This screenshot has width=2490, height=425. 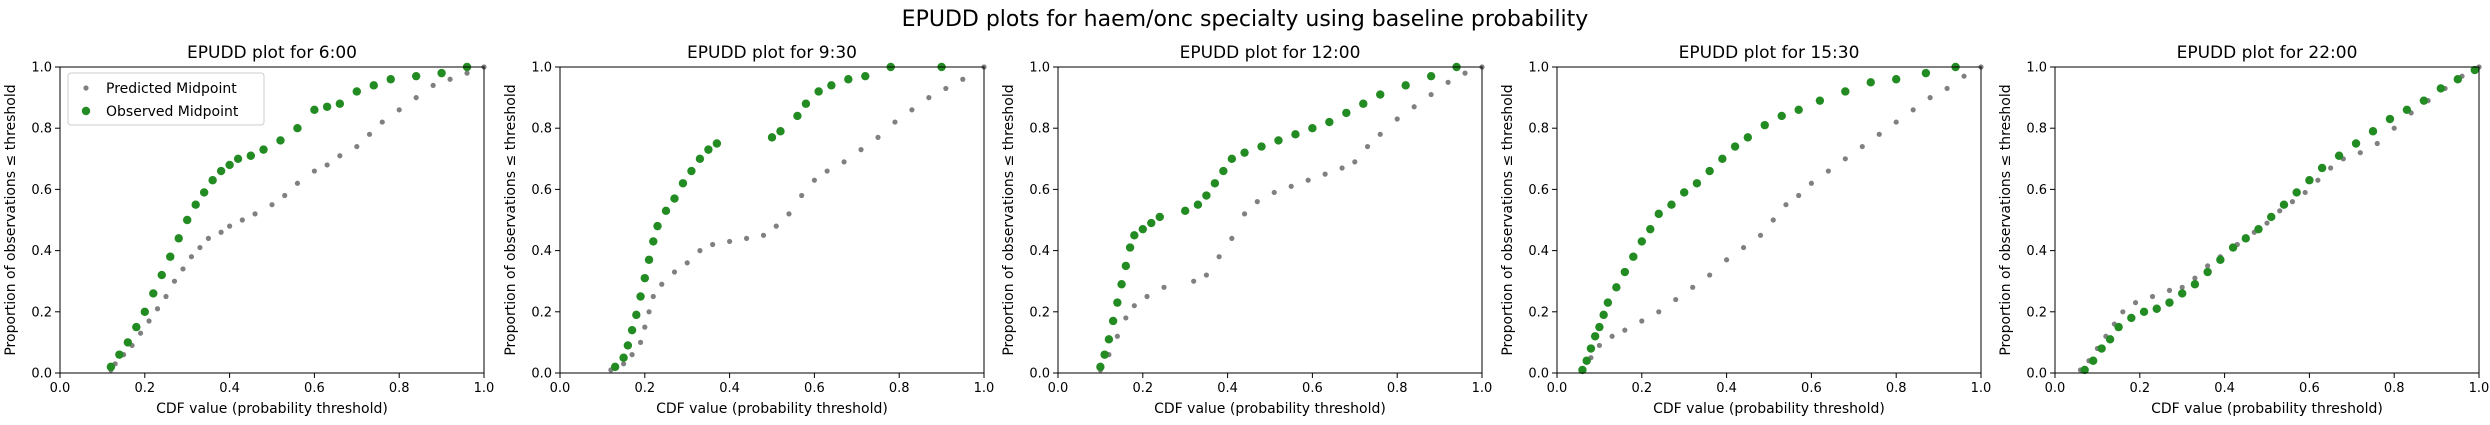 What do you see at coordinates (1538, 312) in the screenshot?
I see `y-tick-label: 0.2` at bounding box center [1538, 312].